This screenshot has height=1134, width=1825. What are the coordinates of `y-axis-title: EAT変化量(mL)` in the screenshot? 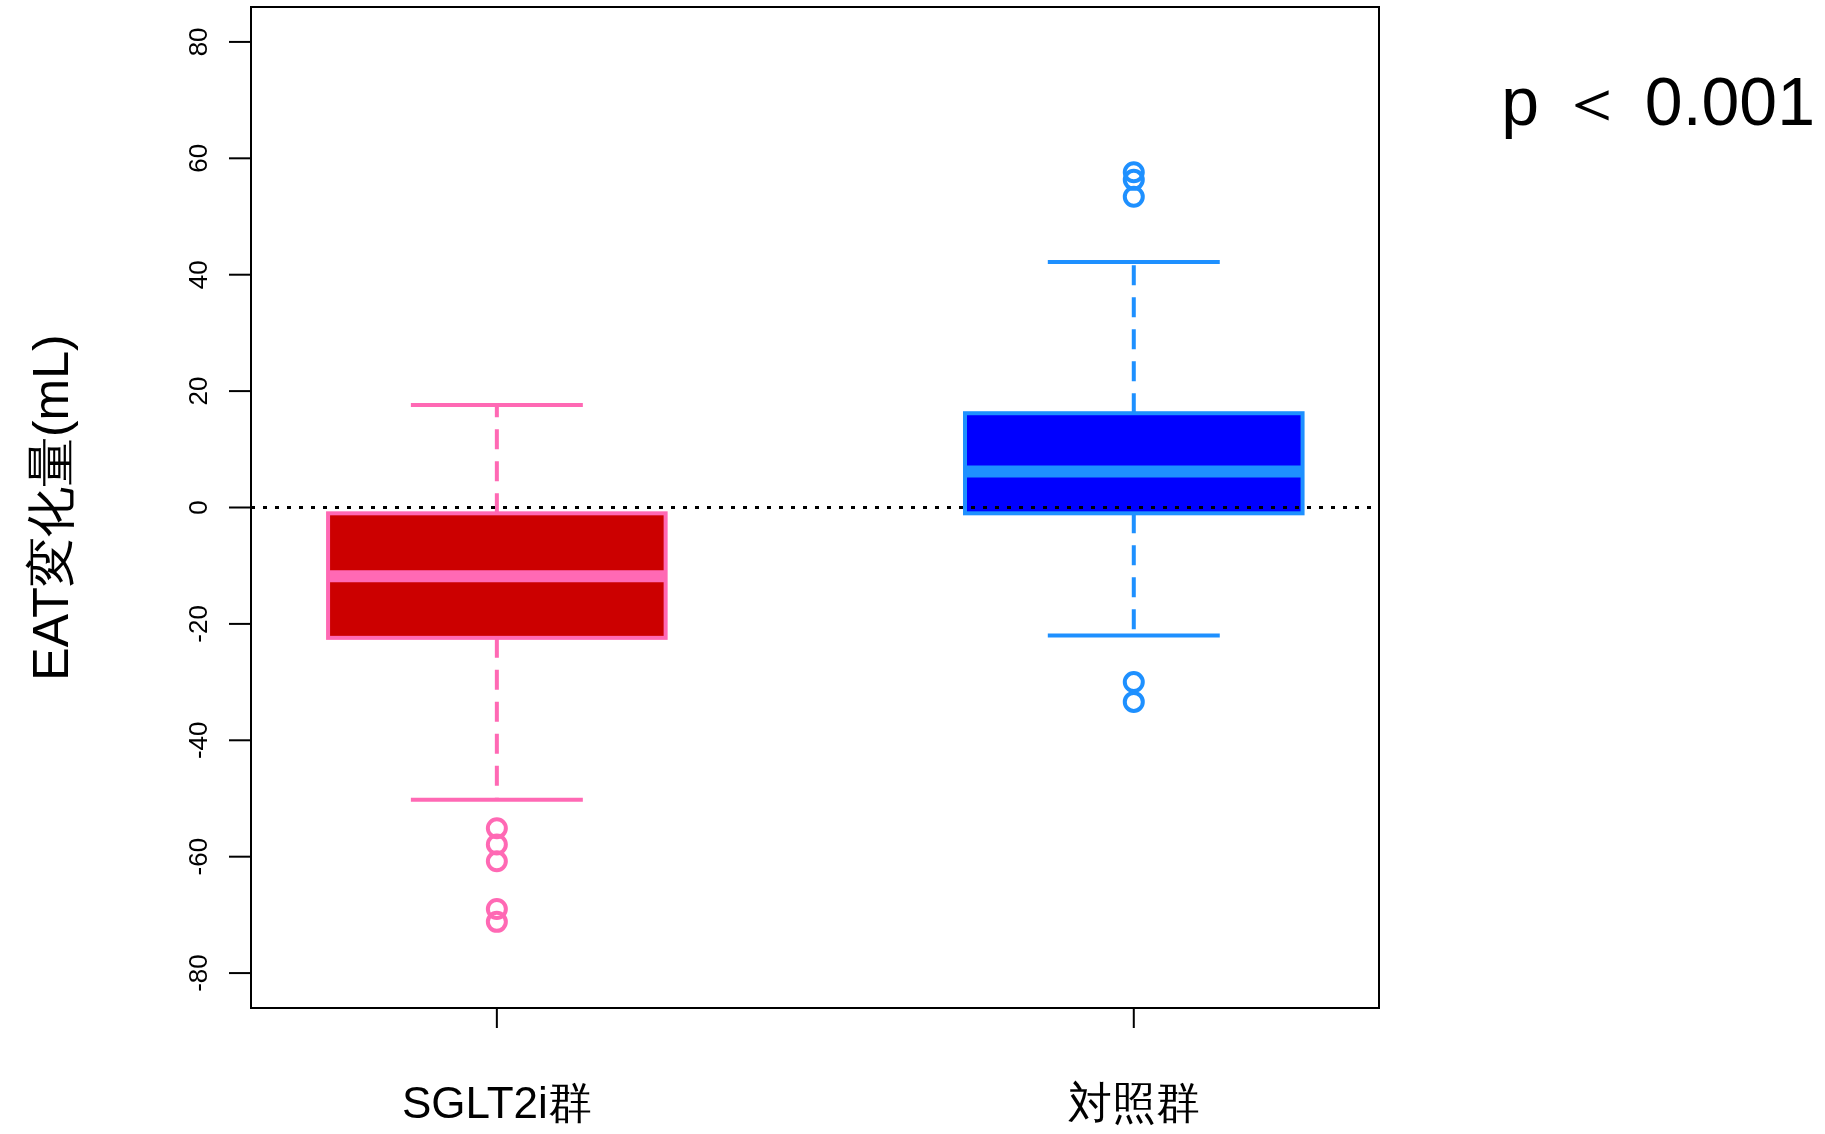 It's located at (51, 507).